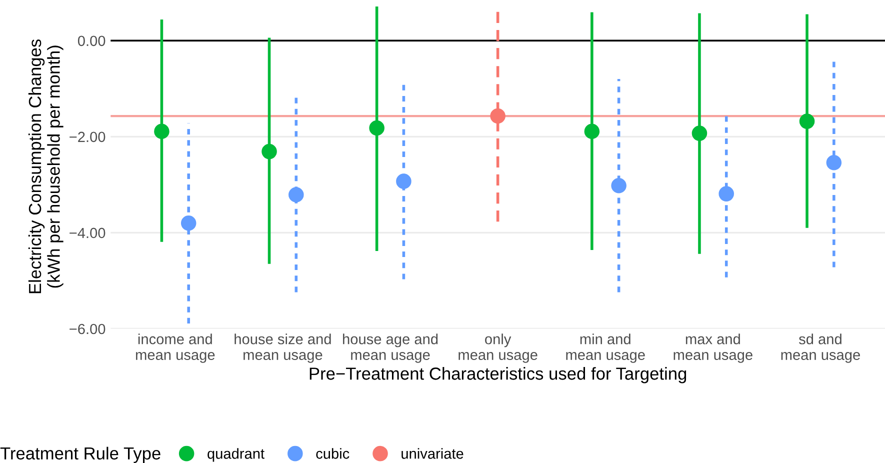 This screenshot has width=885, height=463. What do you see at coordinates (498, 375) in the screenshot?
I see `x-axis-title: Pre−Treatment Characteristics used for Targeting` at bounding box center [498, 375].